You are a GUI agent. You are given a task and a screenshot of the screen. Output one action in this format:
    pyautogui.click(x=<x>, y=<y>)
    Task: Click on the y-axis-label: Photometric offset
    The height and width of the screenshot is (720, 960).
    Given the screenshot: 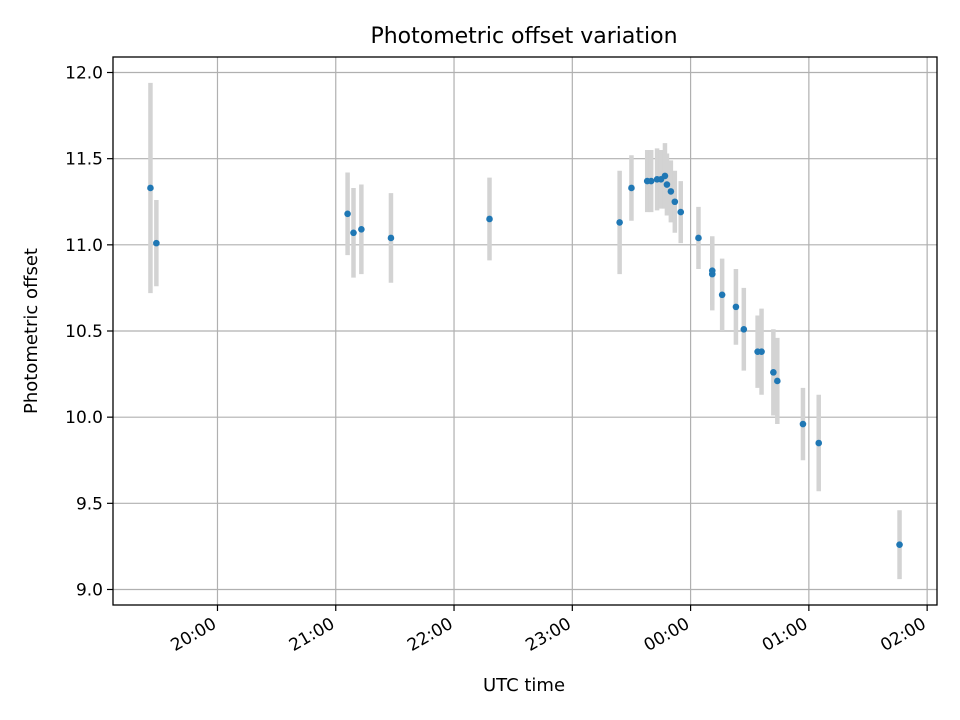 What is the action you would take?
    pyautogui.click(x=31, y=331)
    